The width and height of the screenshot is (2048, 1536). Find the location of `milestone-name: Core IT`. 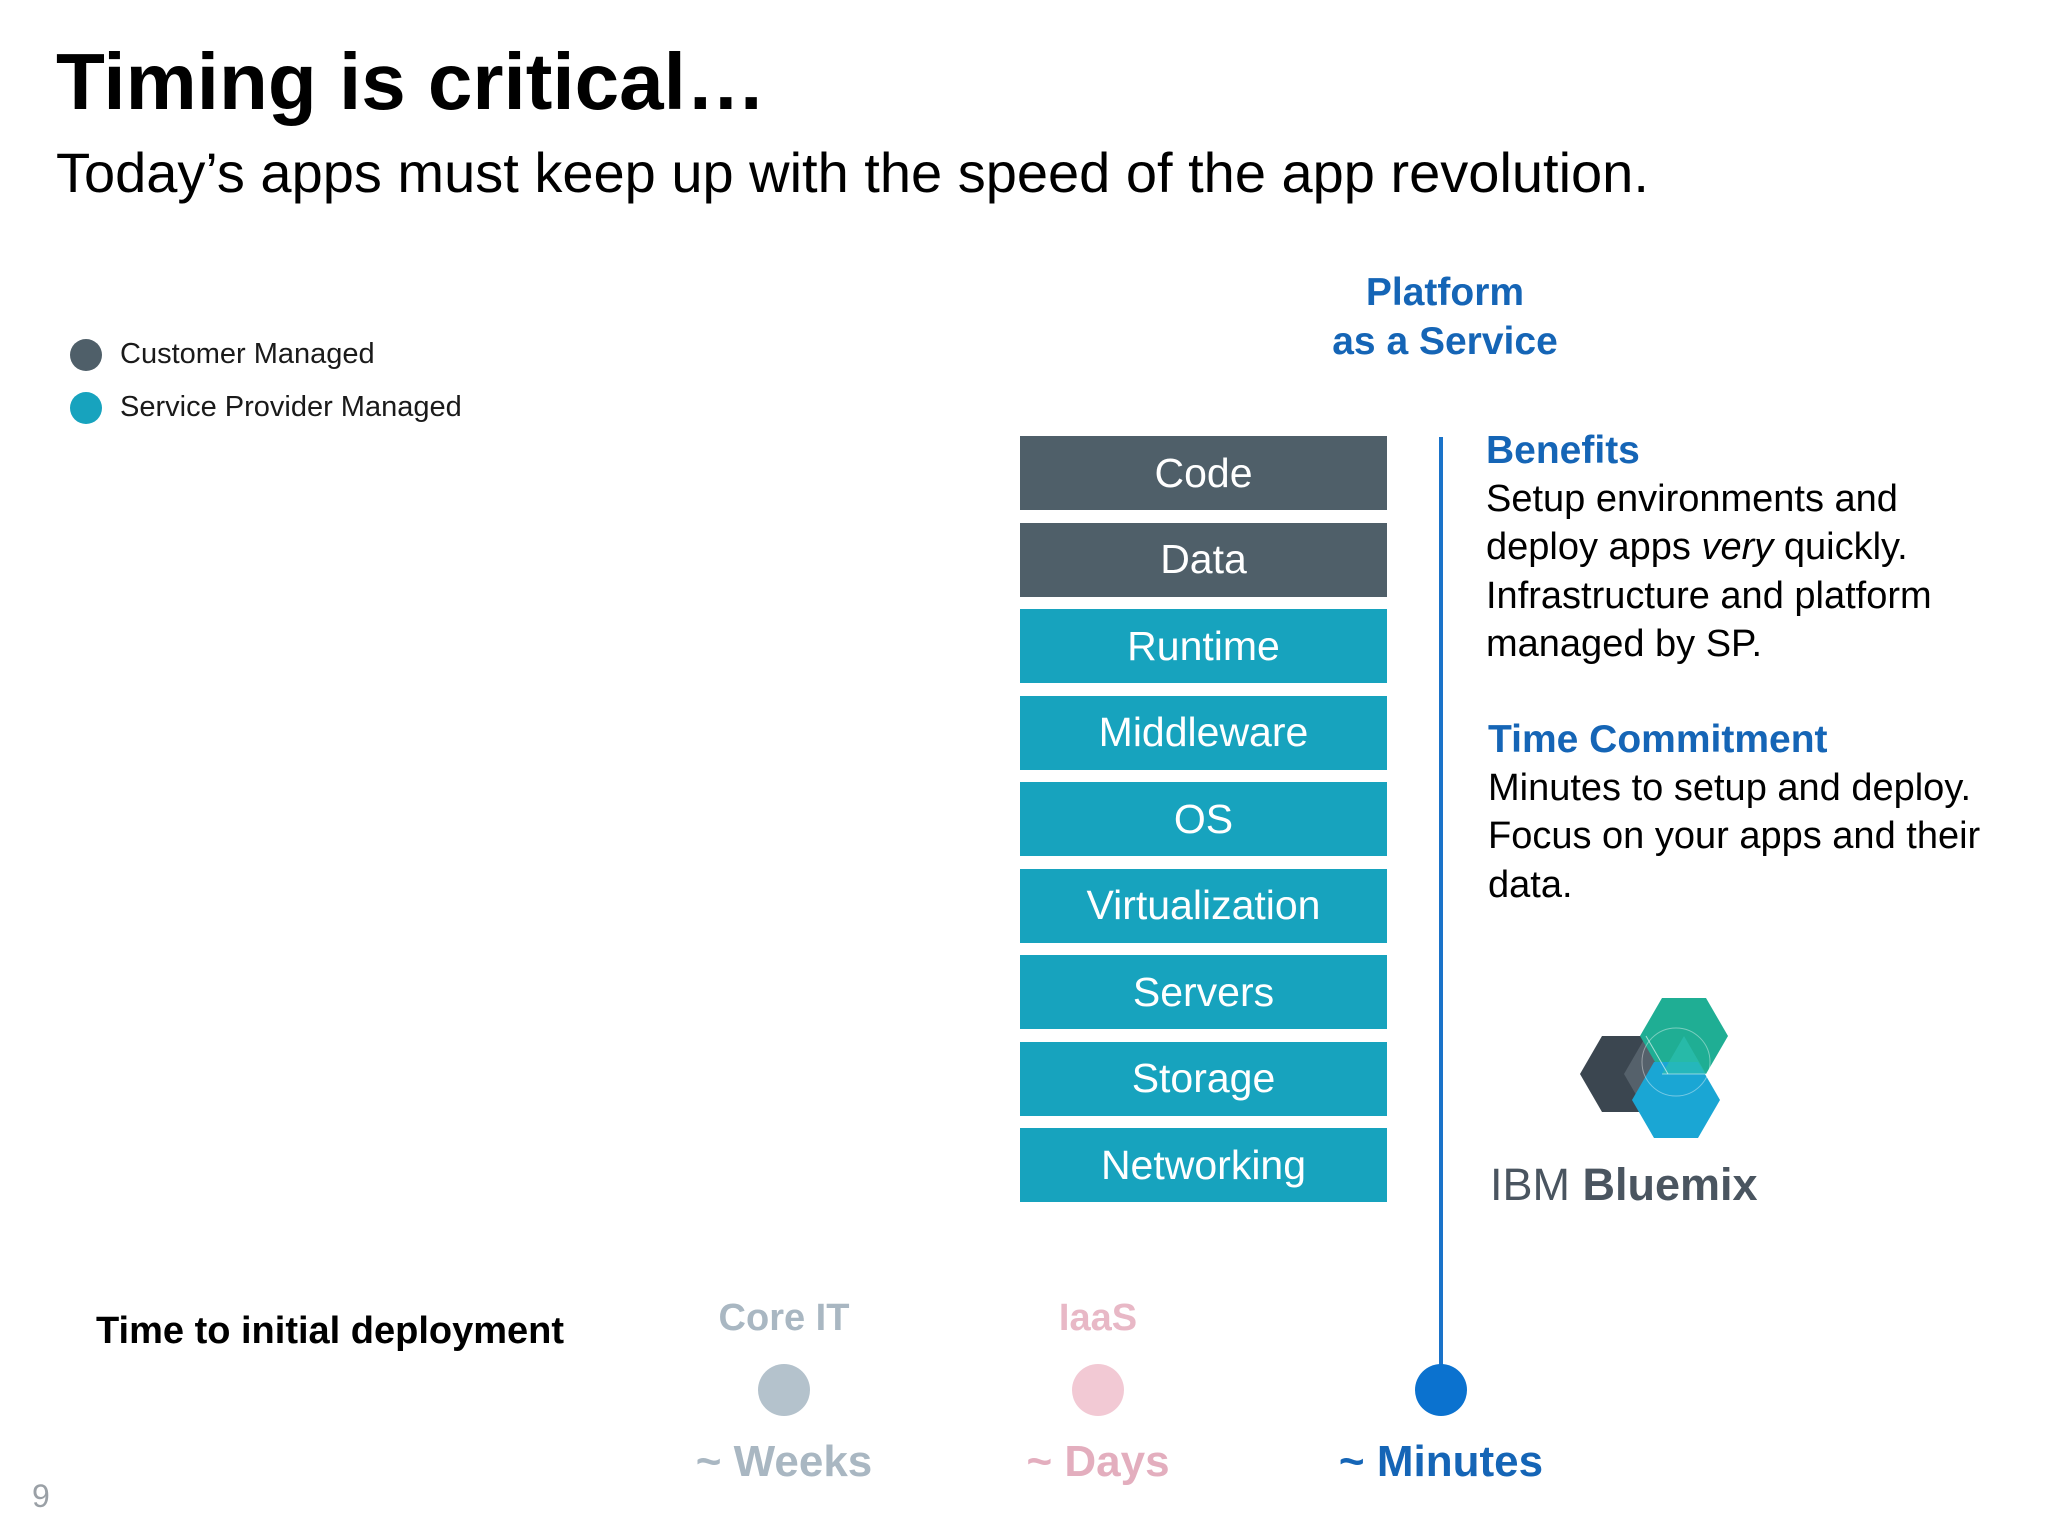

milestone-name: Core IT is located at coordinates (784, 1318).